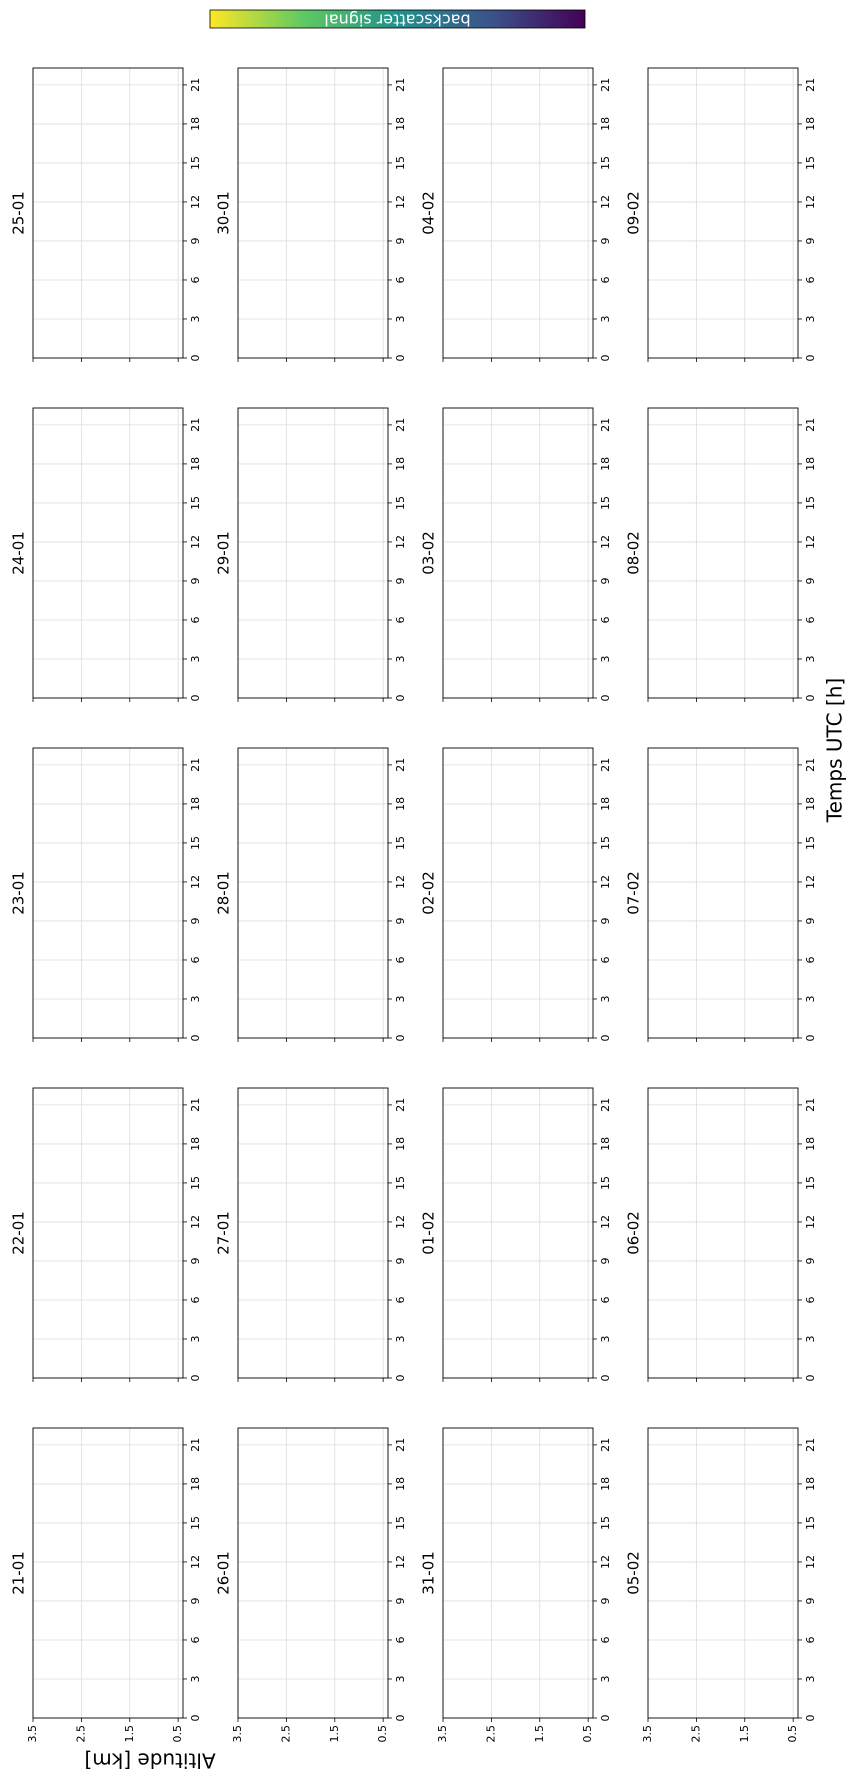  Describe the element at coordinates (429, 1233) in the screenshot. I see `panel-title: 01-02` at that location.